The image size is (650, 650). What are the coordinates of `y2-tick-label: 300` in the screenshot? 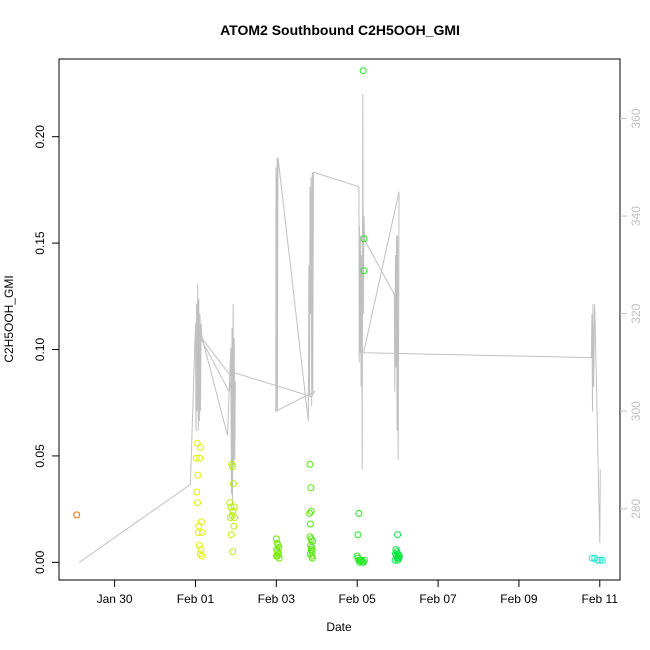 It's located at (636, 411).